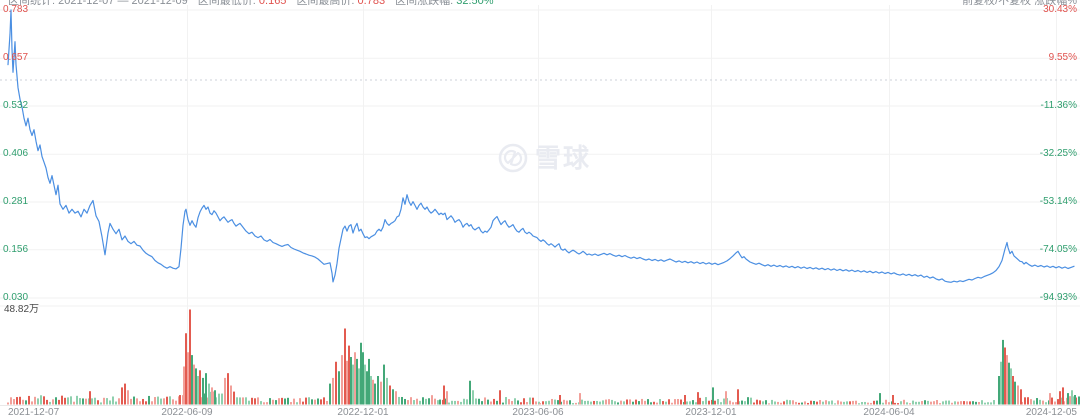 The height and width of the screenshot is (419, 1080). I want to click on date-label: 2024-06-04, so click(889, 412).